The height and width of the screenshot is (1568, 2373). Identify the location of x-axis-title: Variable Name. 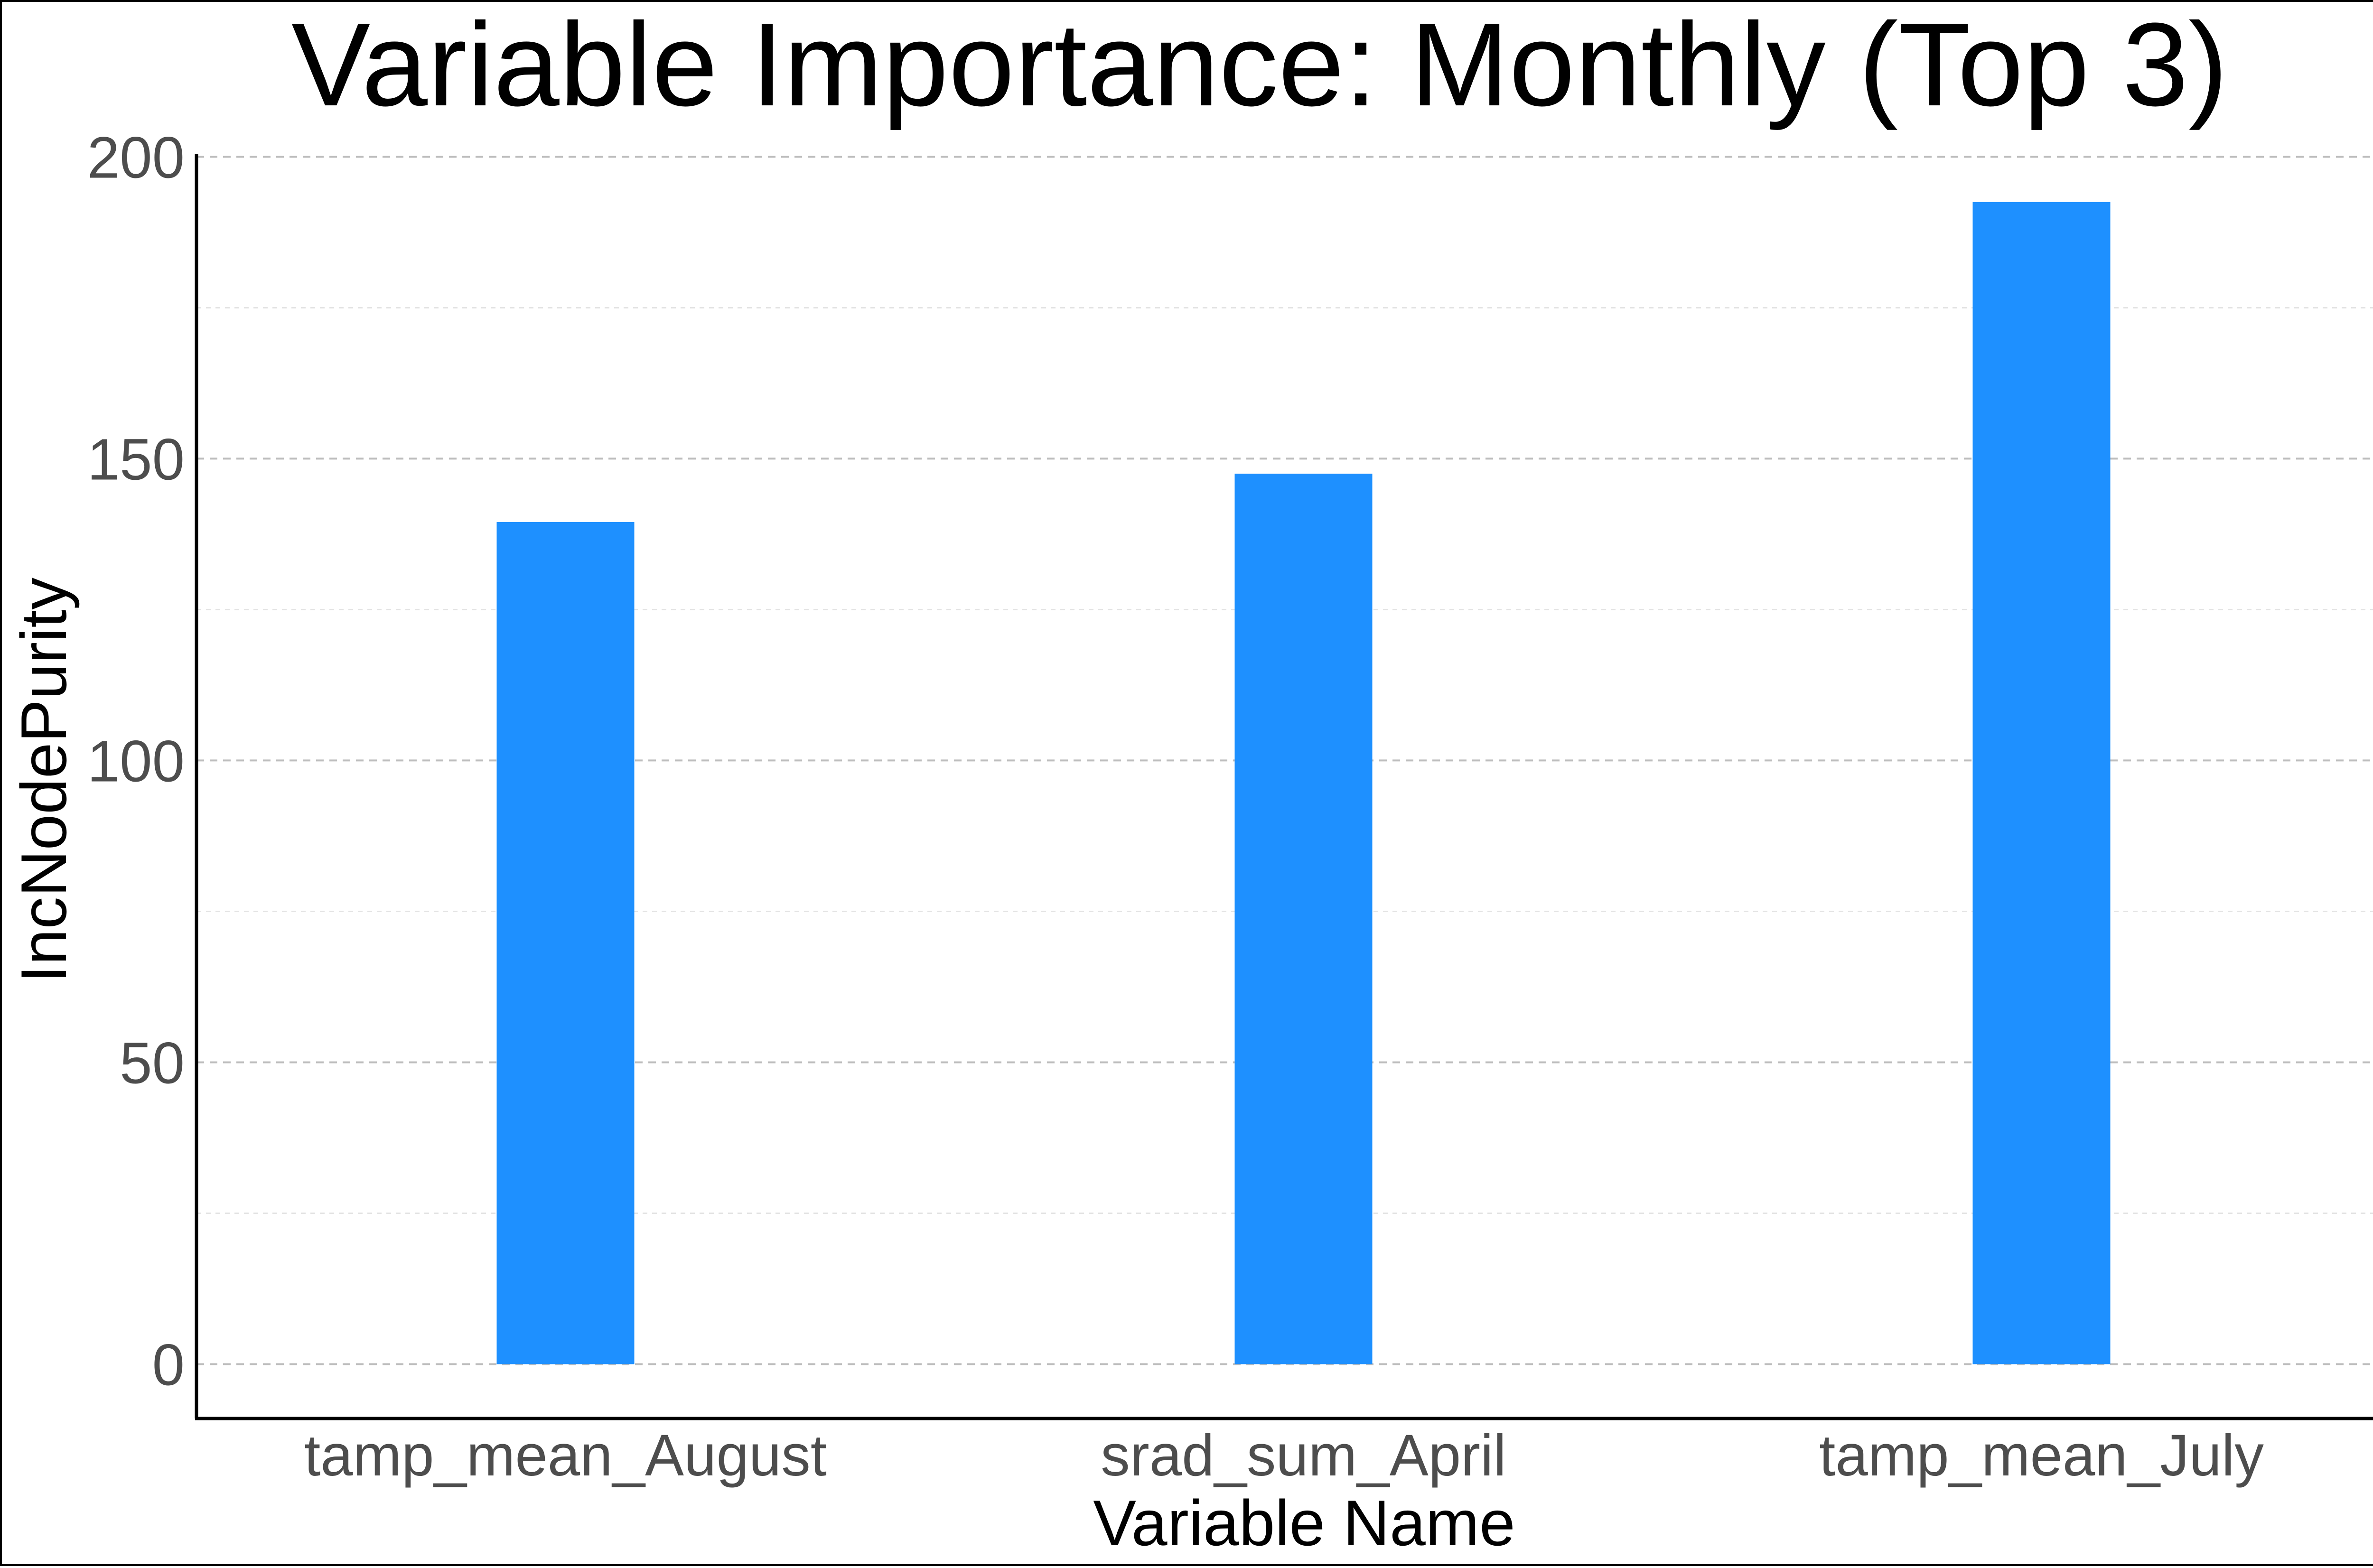
(1304, 1523).